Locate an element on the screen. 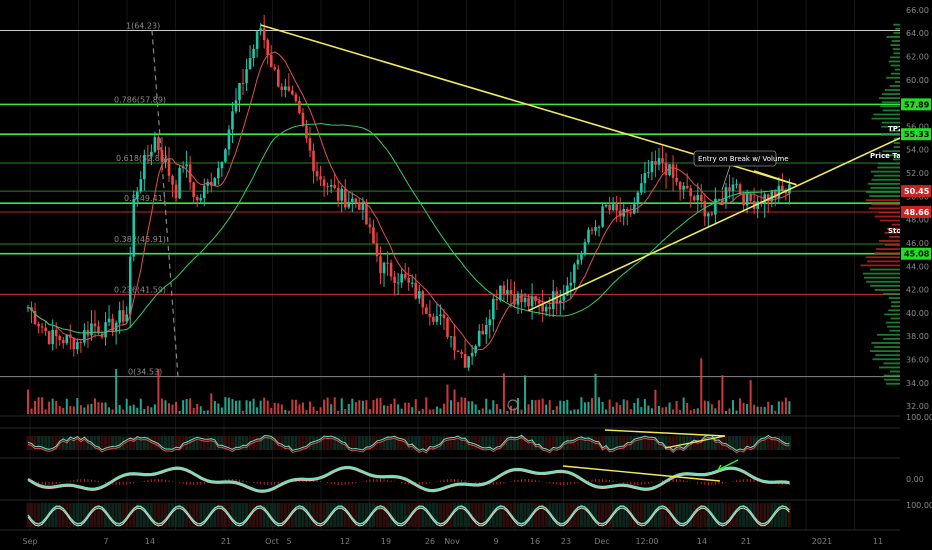 The height and width of the screenshot is (550, 932). time-axis-label: 23 is located at coordinates (566, 541).